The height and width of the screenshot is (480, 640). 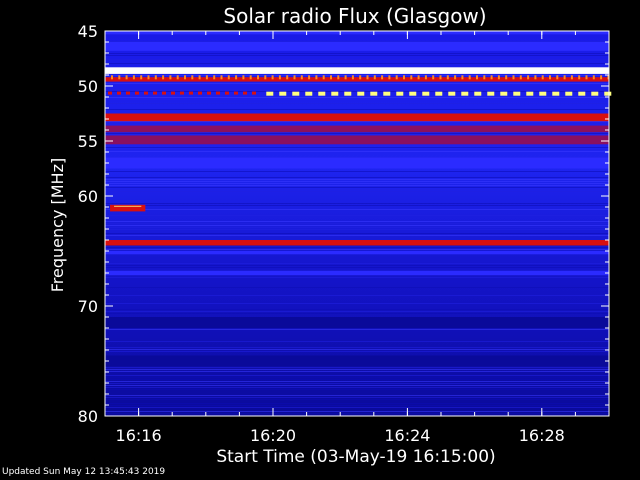 What do you see at coordinates (88, 86) in the screenshot?
I see `y-tick-label: 50` at bounding box center [88, 86].